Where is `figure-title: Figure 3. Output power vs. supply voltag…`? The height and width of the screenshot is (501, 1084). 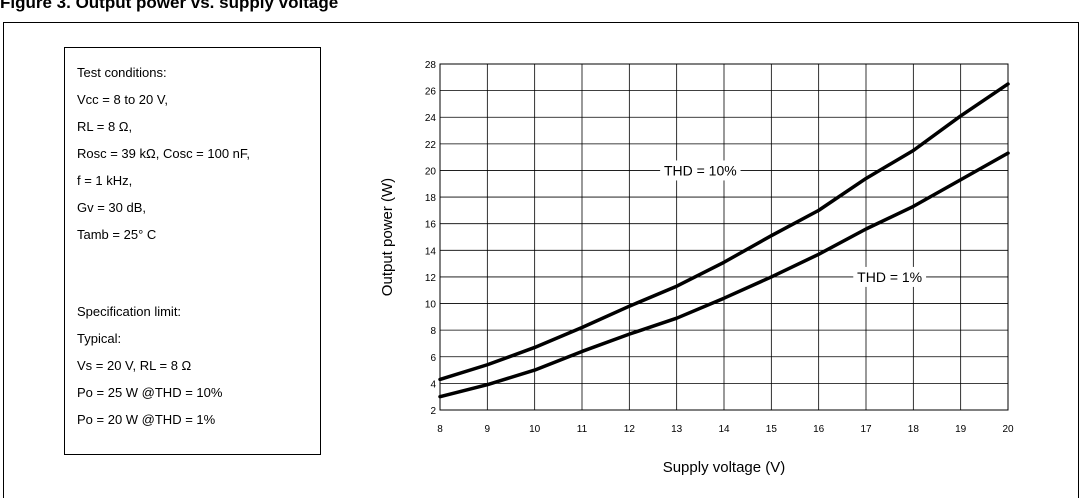 figure-title: Figure 3. Output power vs. supply voltag… is located at coordinates (169, 6).